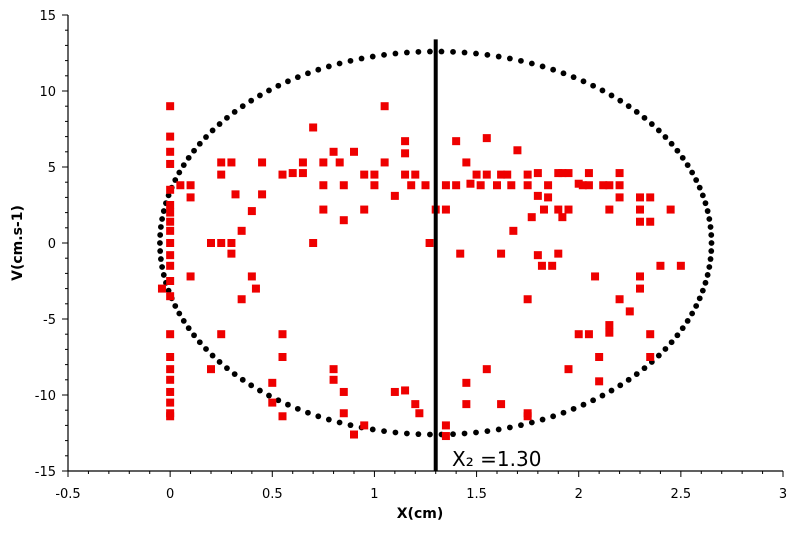 The height and width of the screenshot is (536, 796). I want to click on x-tick-label: 1, so click(374, 494).